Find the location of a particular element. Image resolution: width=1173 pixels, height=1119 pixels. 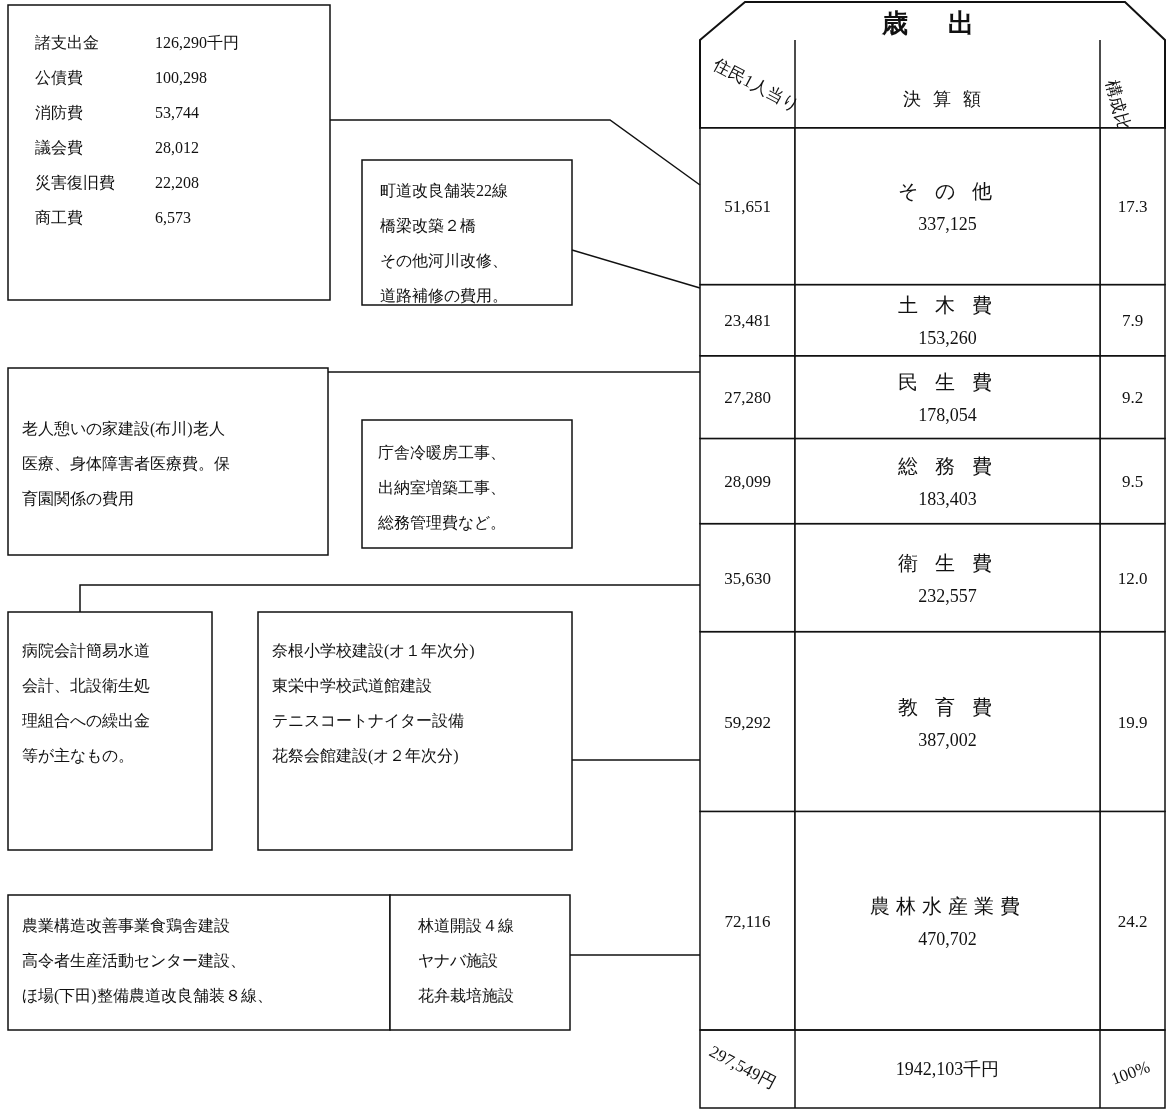

series-label: 民 生 費 is located at coordinates (947, 382).